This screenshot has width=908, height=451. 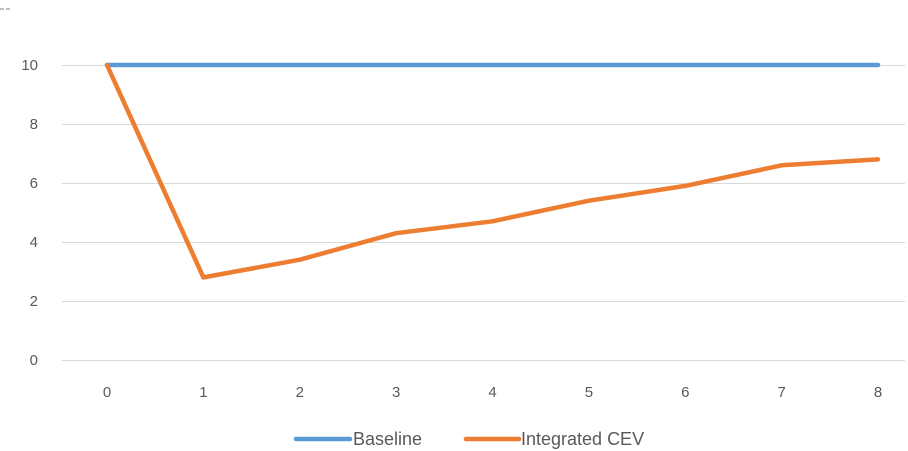 I want to click on x-tick-label: 8, so click(x=878, y=392).